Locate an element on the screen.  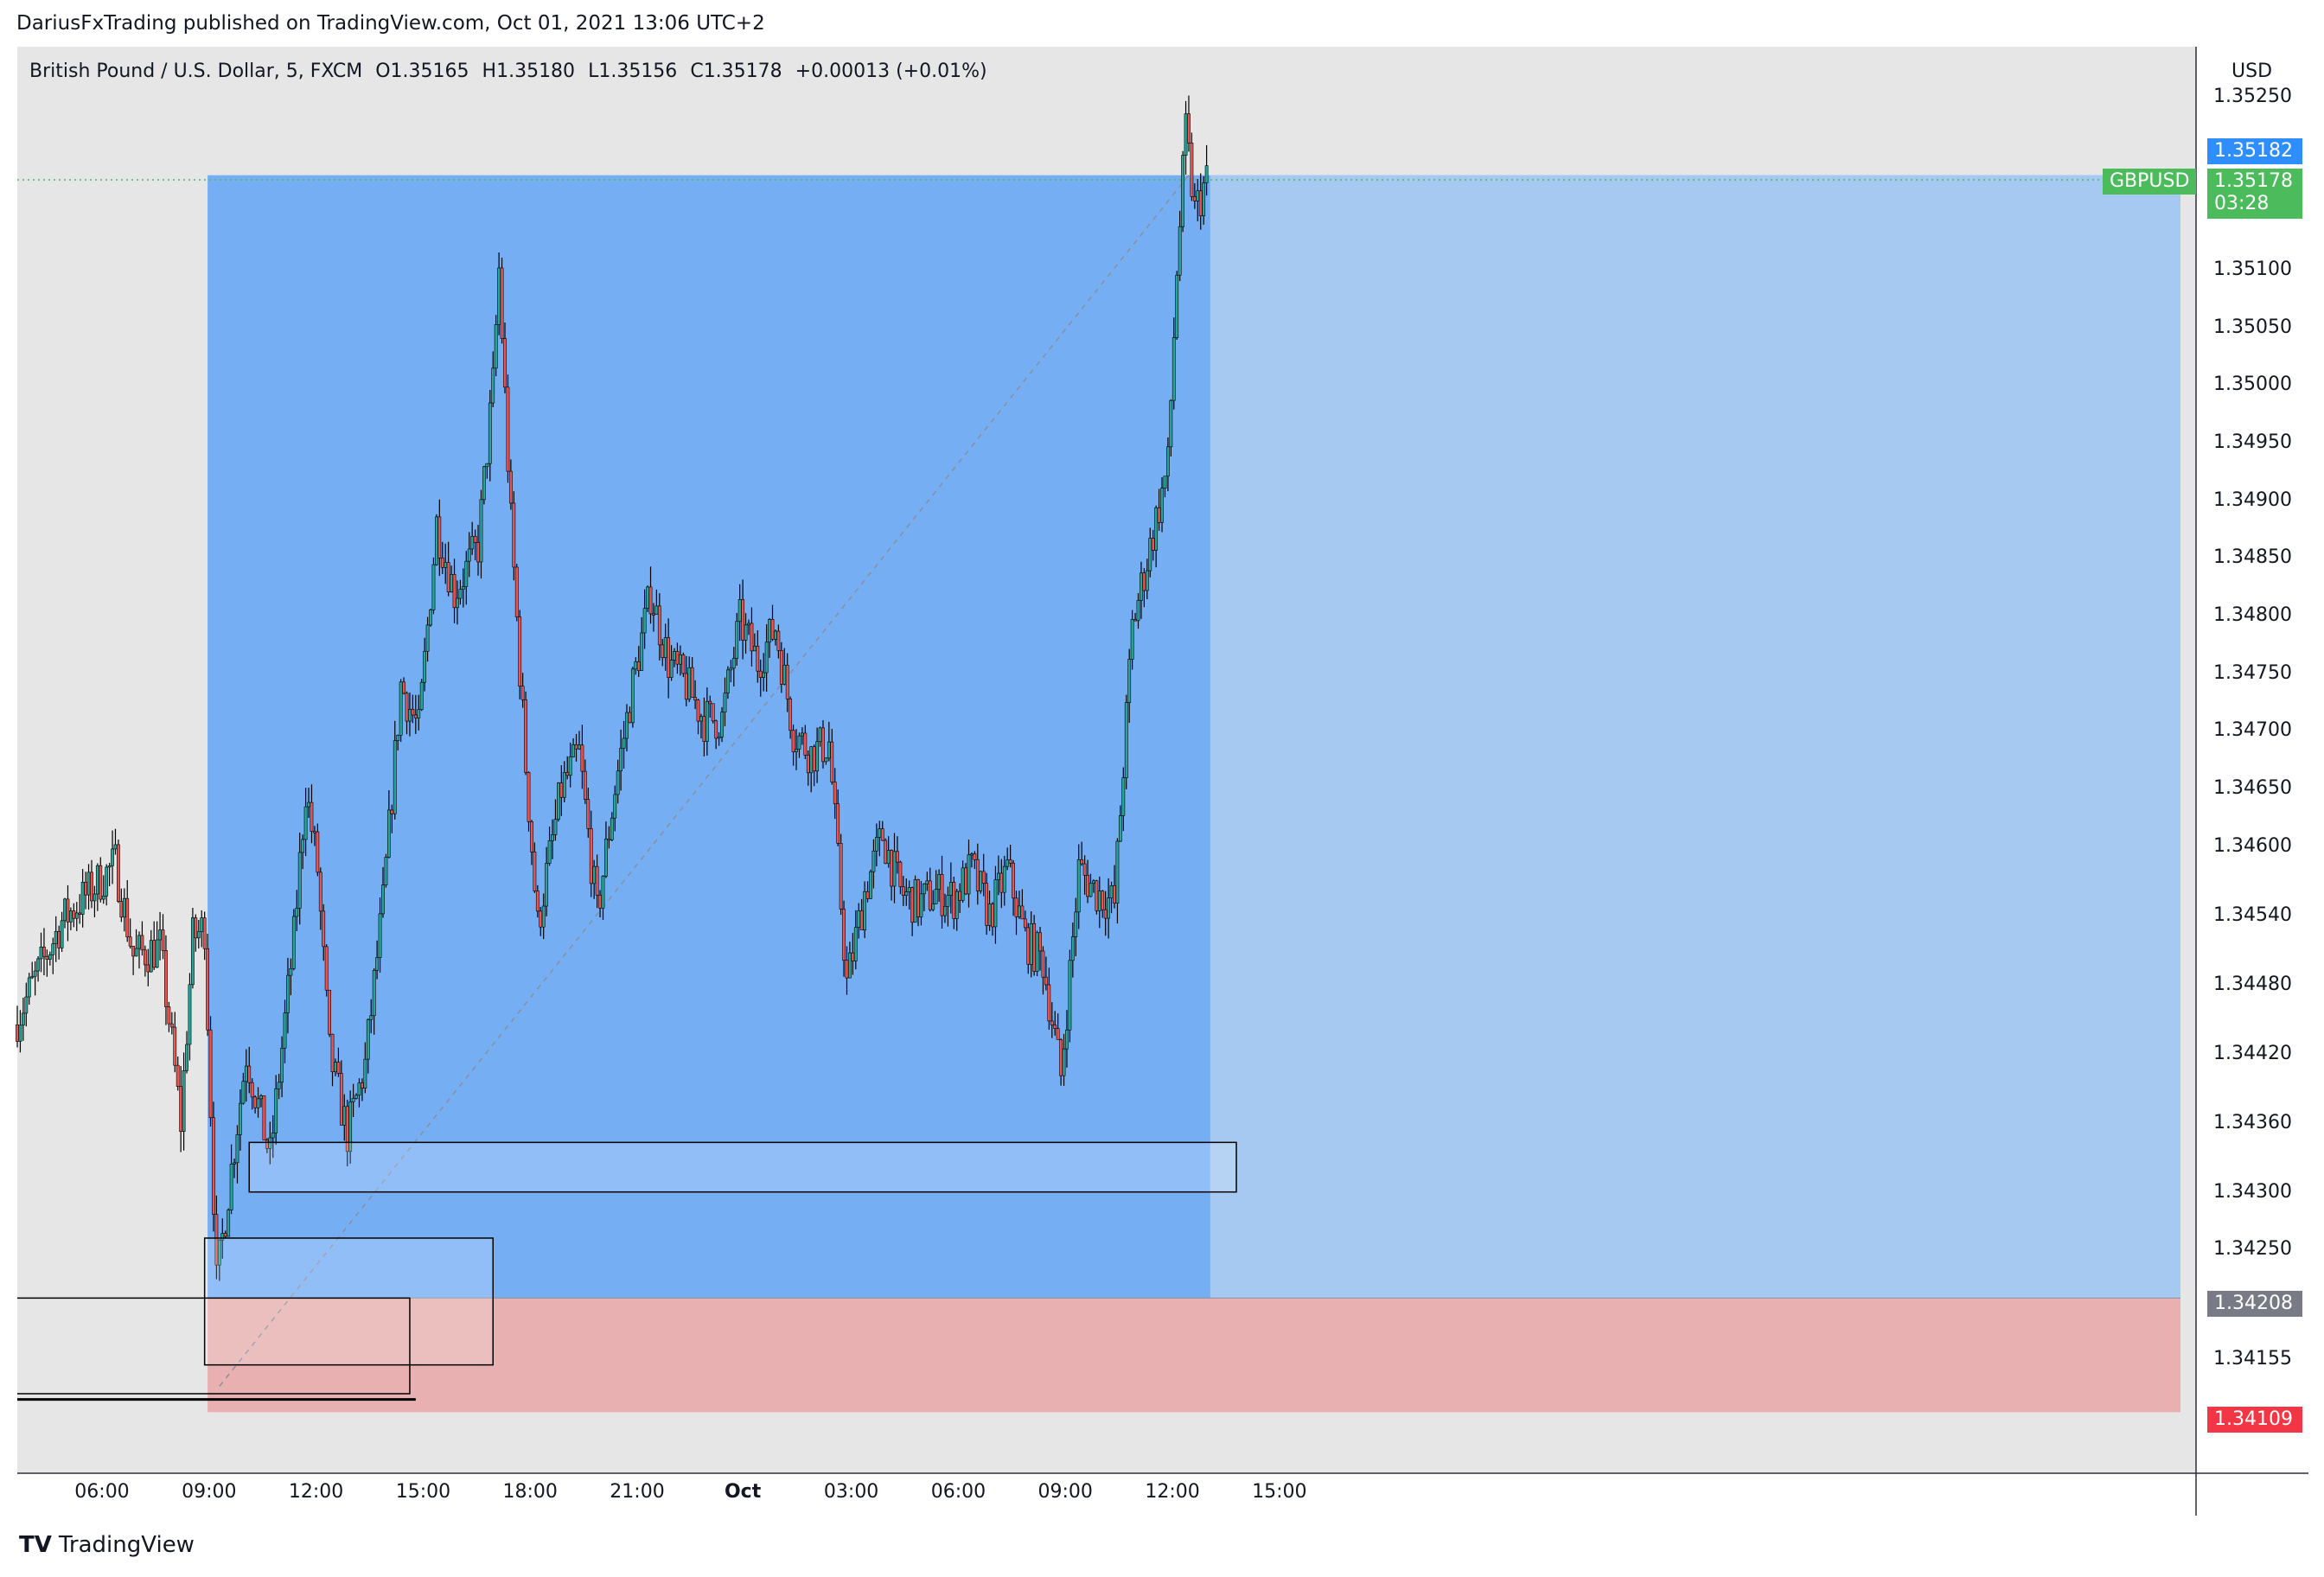
liquidity-box is located at coordinates (214, 1346).